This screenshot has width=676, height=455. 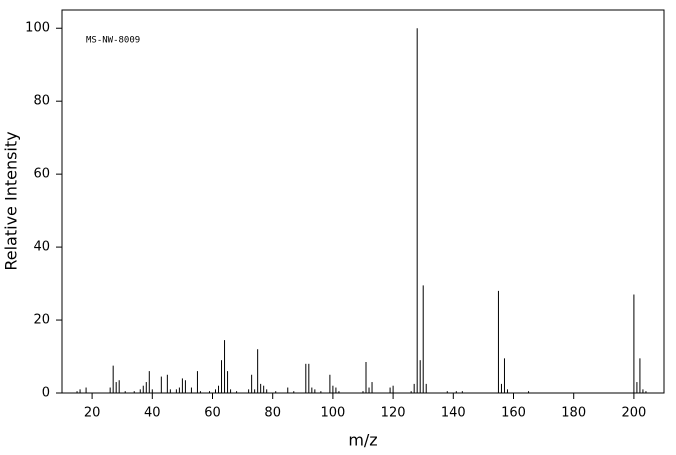 I want to click on x-tick-label: 20, so click(x=92, y=413).